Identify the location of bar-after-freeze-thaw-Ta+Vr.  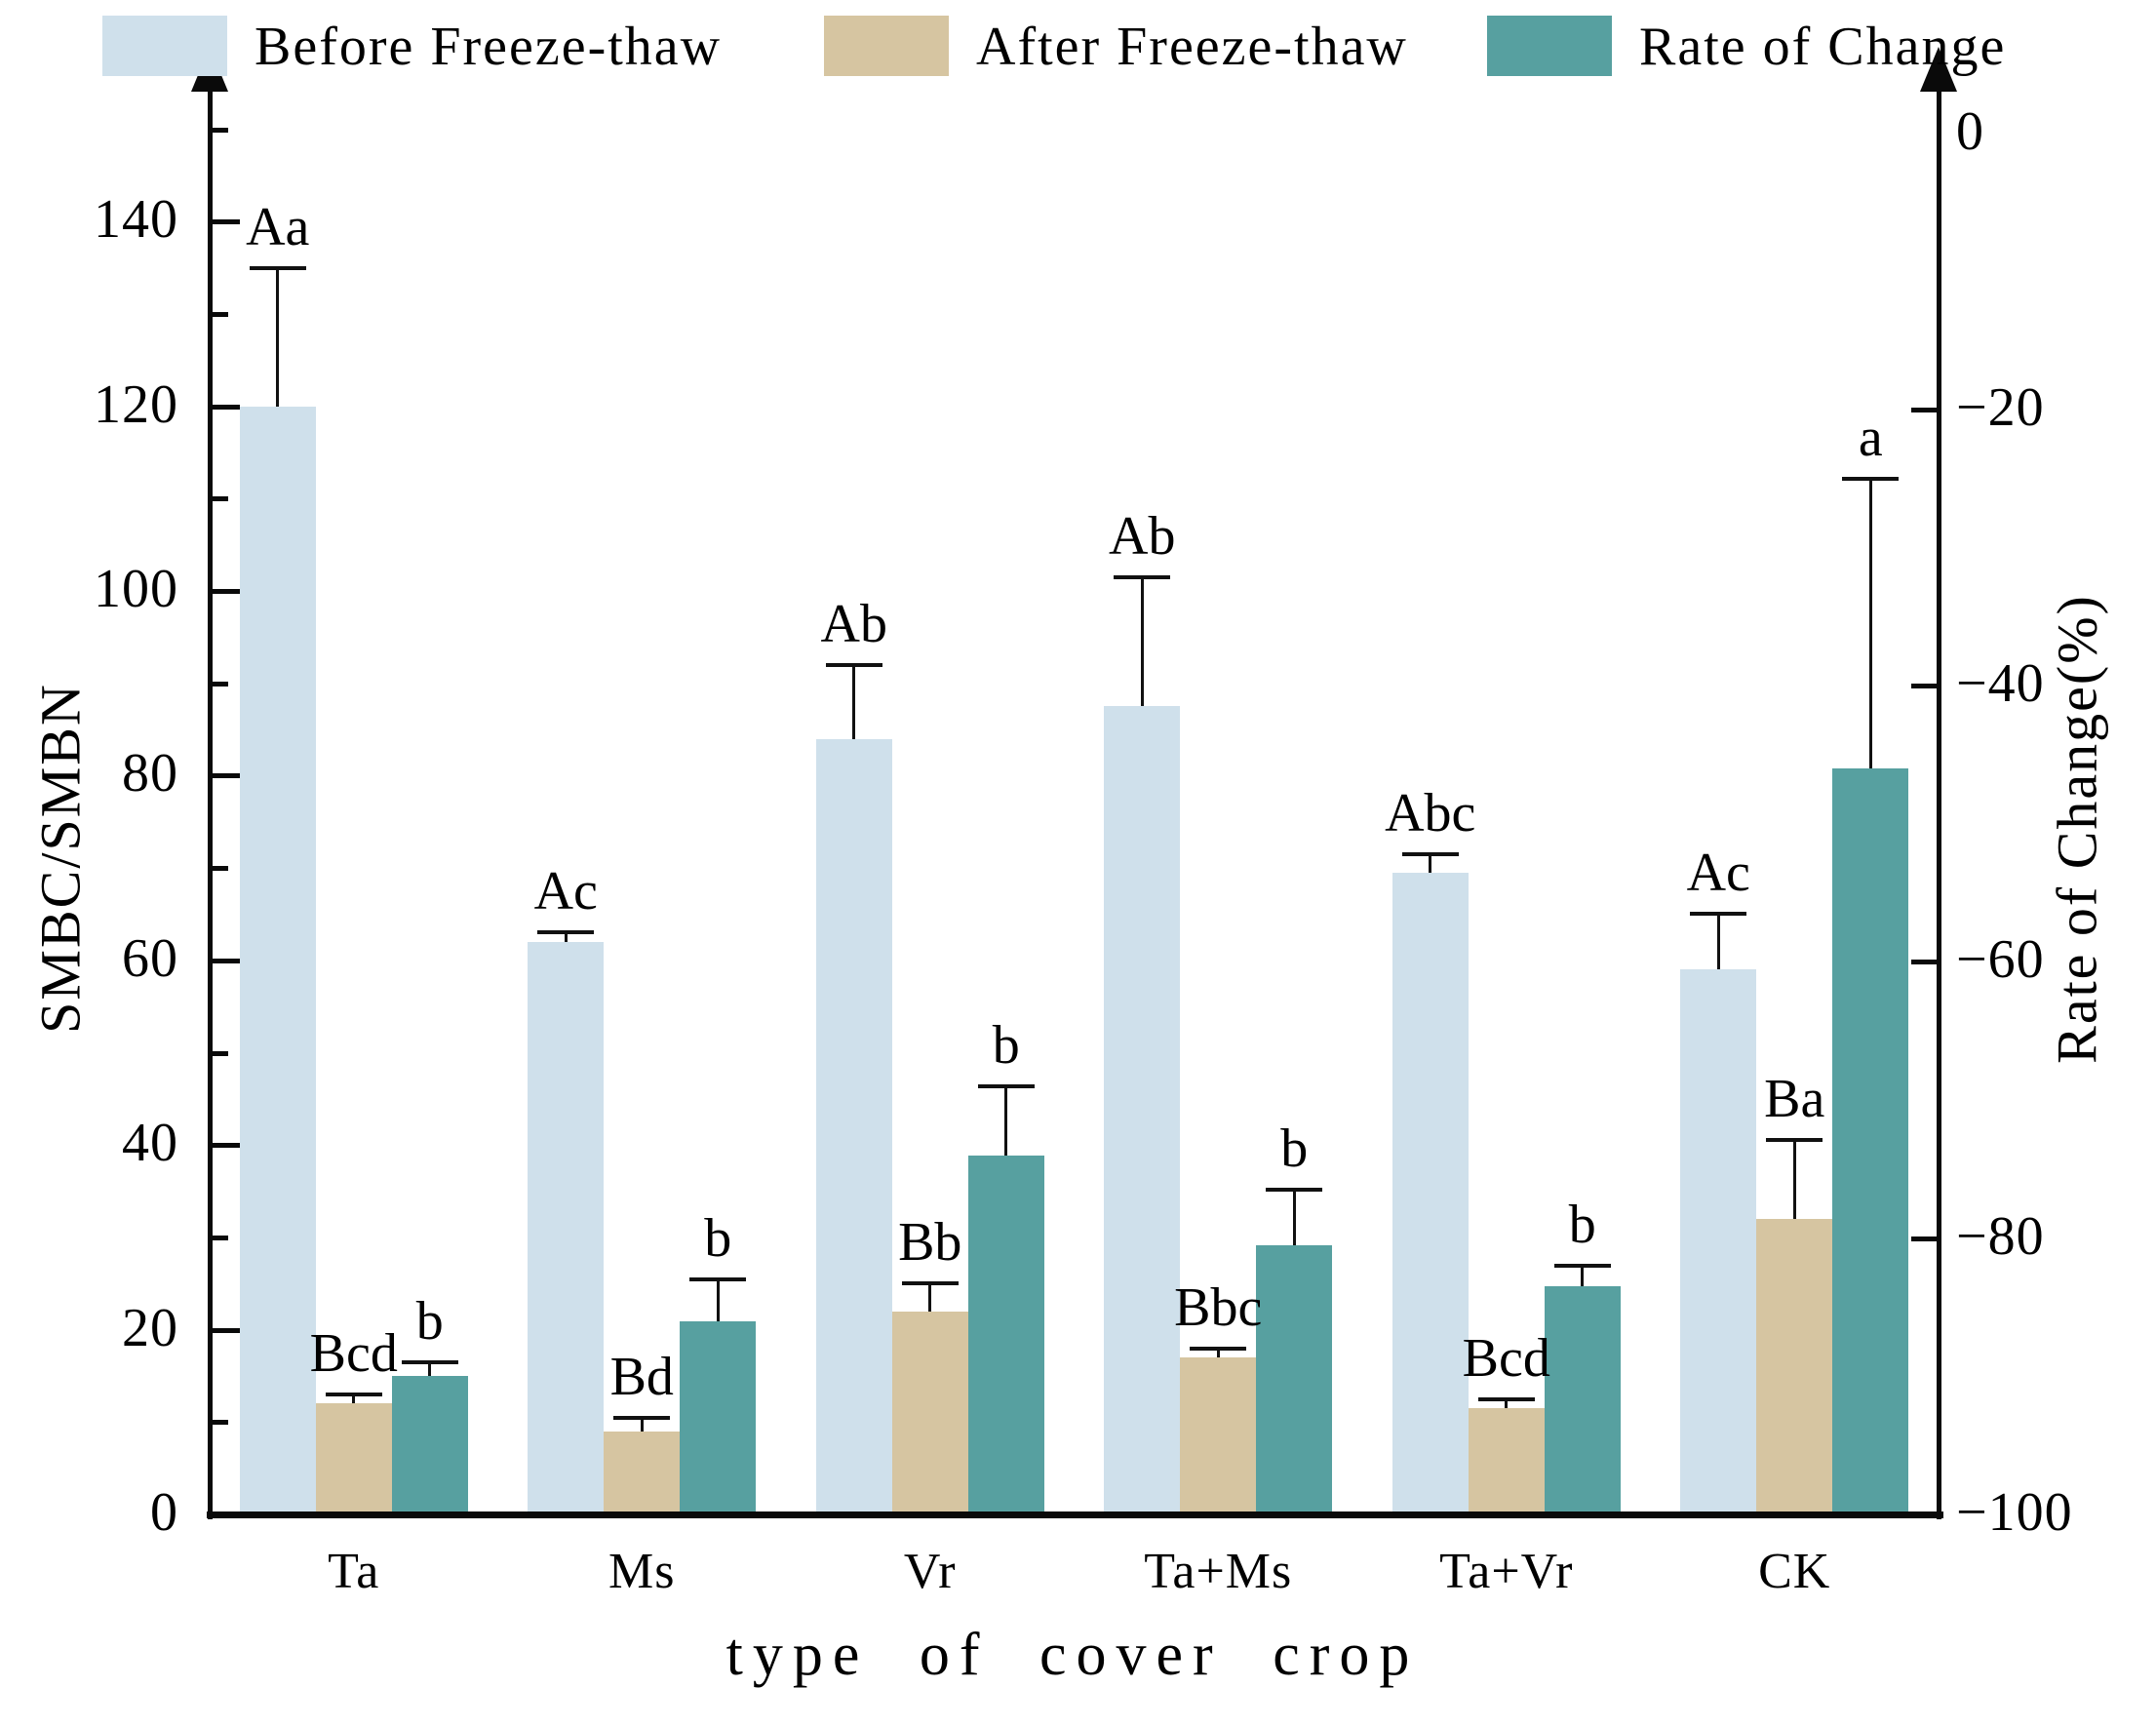
(1506, 1461).